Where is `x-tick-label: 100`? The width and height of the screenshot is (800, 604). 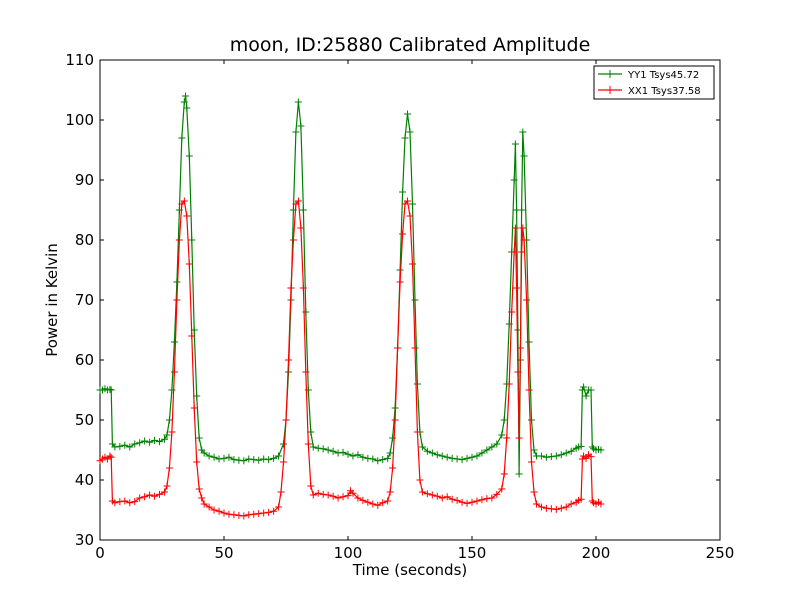
x-tick-label: 100 is located at coordinates (348, 553).